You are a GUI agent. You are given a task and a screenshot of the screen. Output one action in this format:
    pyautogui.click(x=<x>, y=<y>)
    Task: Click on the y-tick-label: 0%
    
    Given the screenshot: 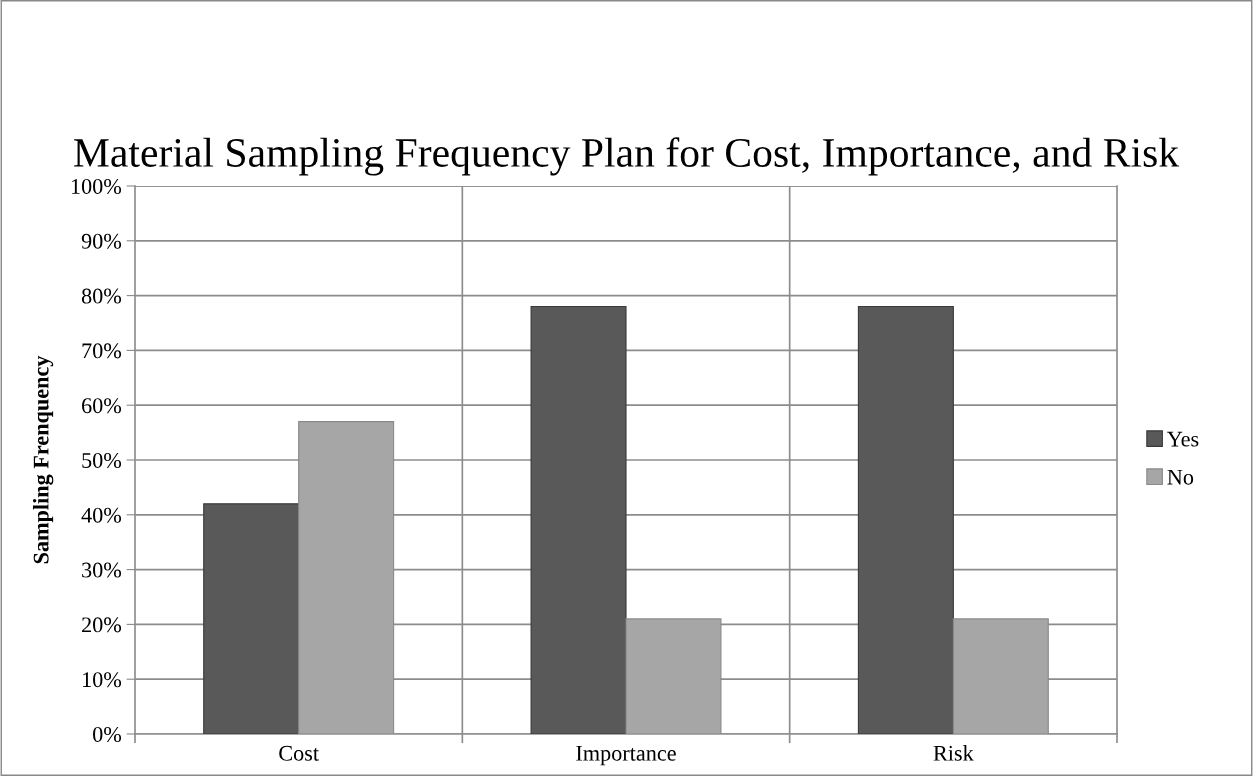 What is the action you would take?
    pyautogui.click(x=107, y=734)
    